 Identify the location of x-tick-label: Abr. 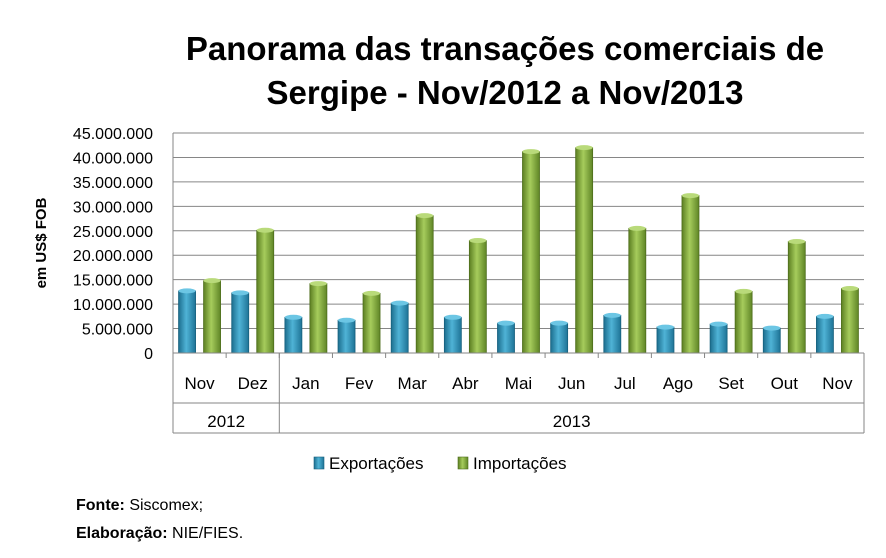
(465, 383).